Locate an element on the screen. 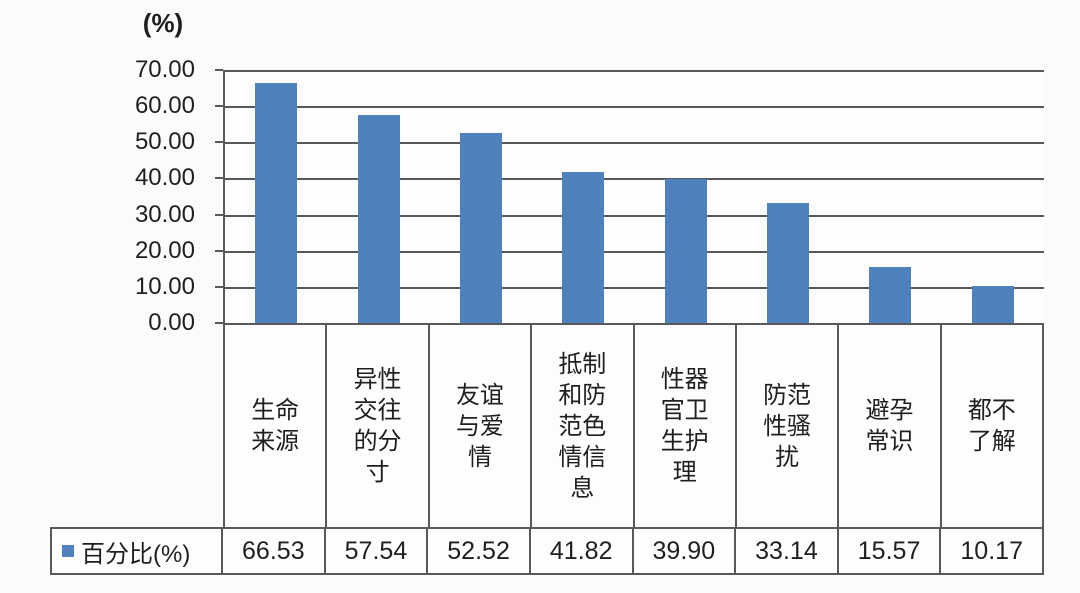  value-cell-4: 41.82 is located at coordinates (582, 551).